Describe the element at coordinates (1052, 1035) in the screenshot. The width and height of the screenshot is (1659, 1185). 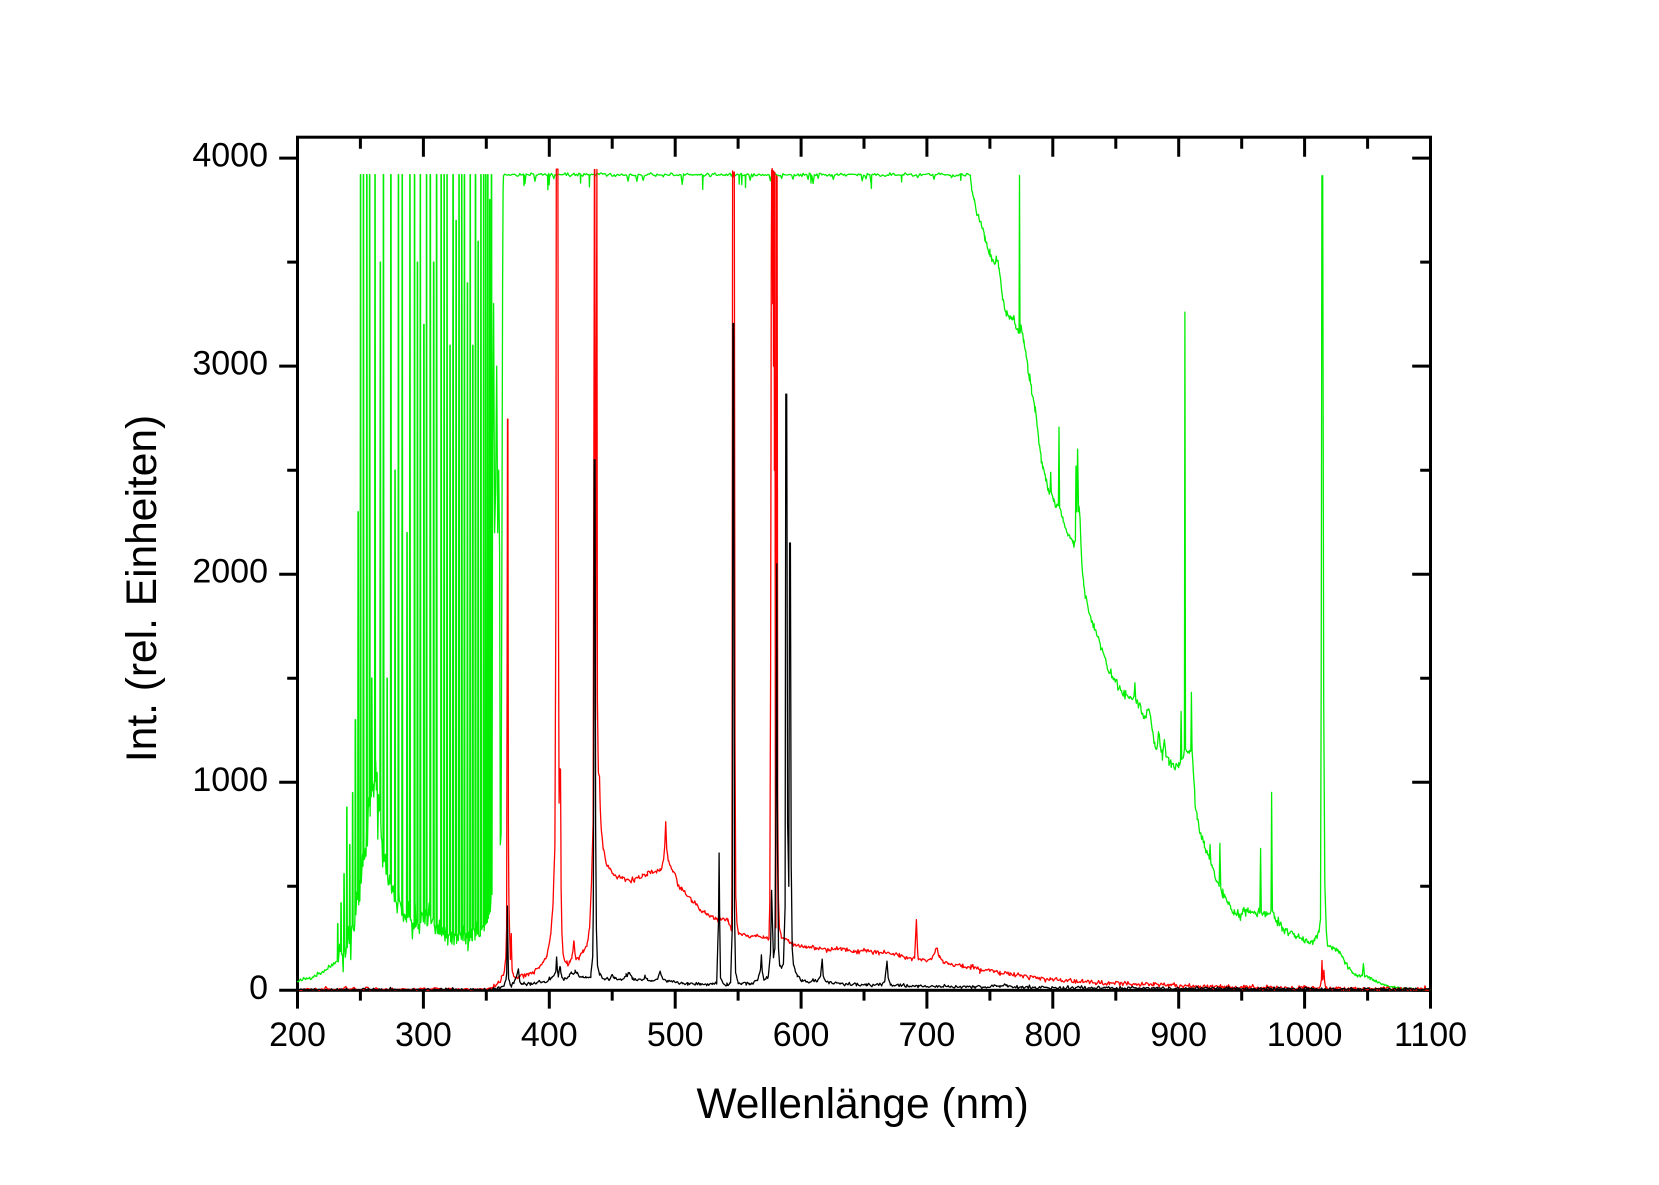
I see `svg-text: 800` at that location.